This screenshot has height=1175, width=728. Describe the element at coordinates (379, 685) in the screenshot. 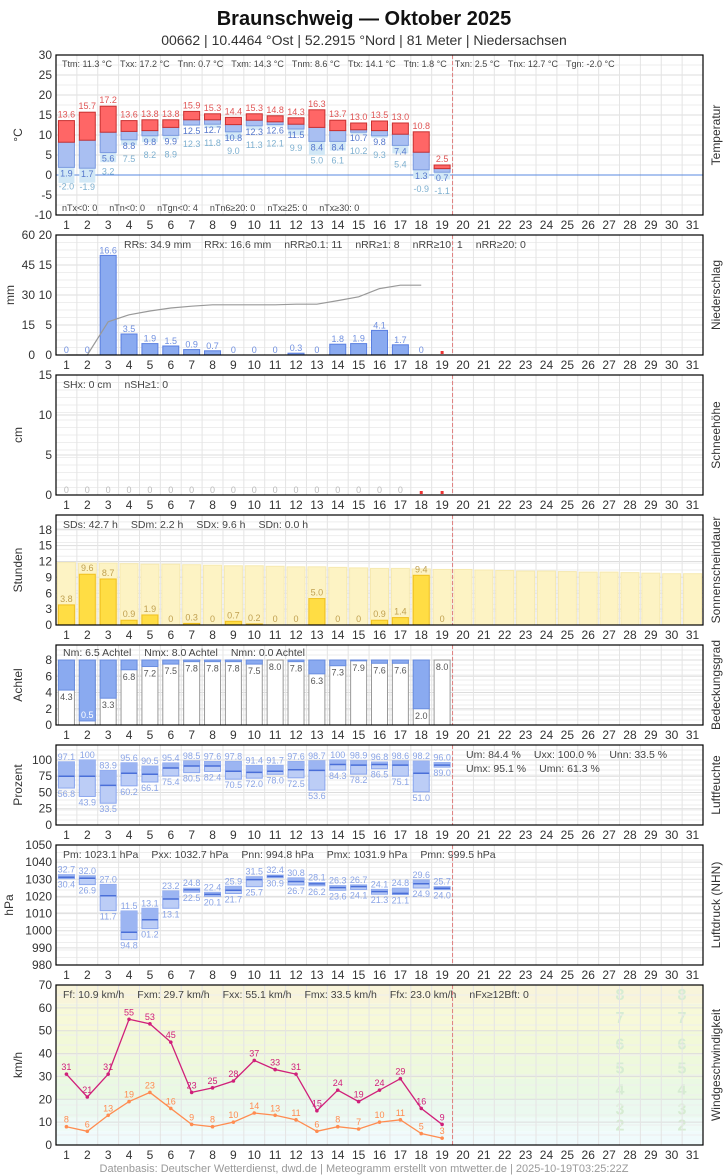

I see `panel-frame-cloud_cover` at that location.